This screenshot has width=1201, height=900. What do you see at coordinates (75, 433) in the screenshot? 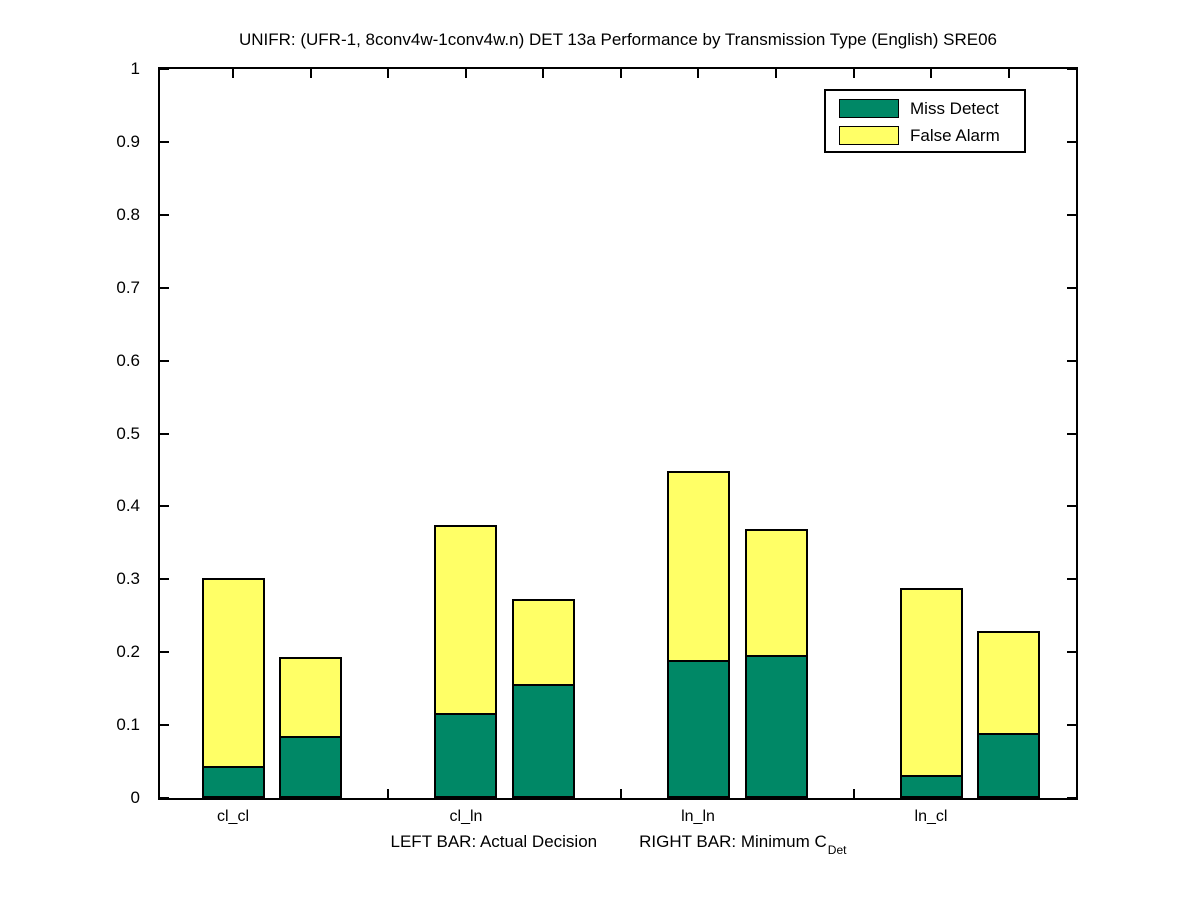
I see `y-axis-tick-labels: 0 0.1 0.2 0.3 0.4 0.5 0.6 0.7 0.8 0.9 1` at bounding box center [75, 433].